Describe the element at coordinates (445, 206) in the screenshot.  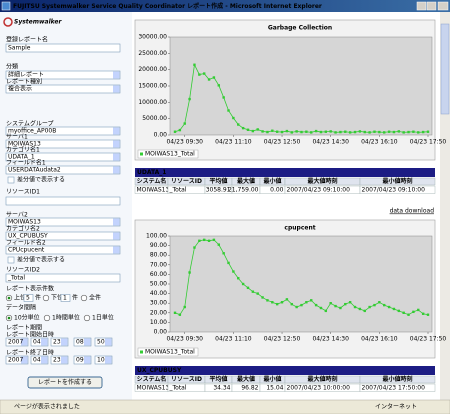
I see `scrollbar` at that location.